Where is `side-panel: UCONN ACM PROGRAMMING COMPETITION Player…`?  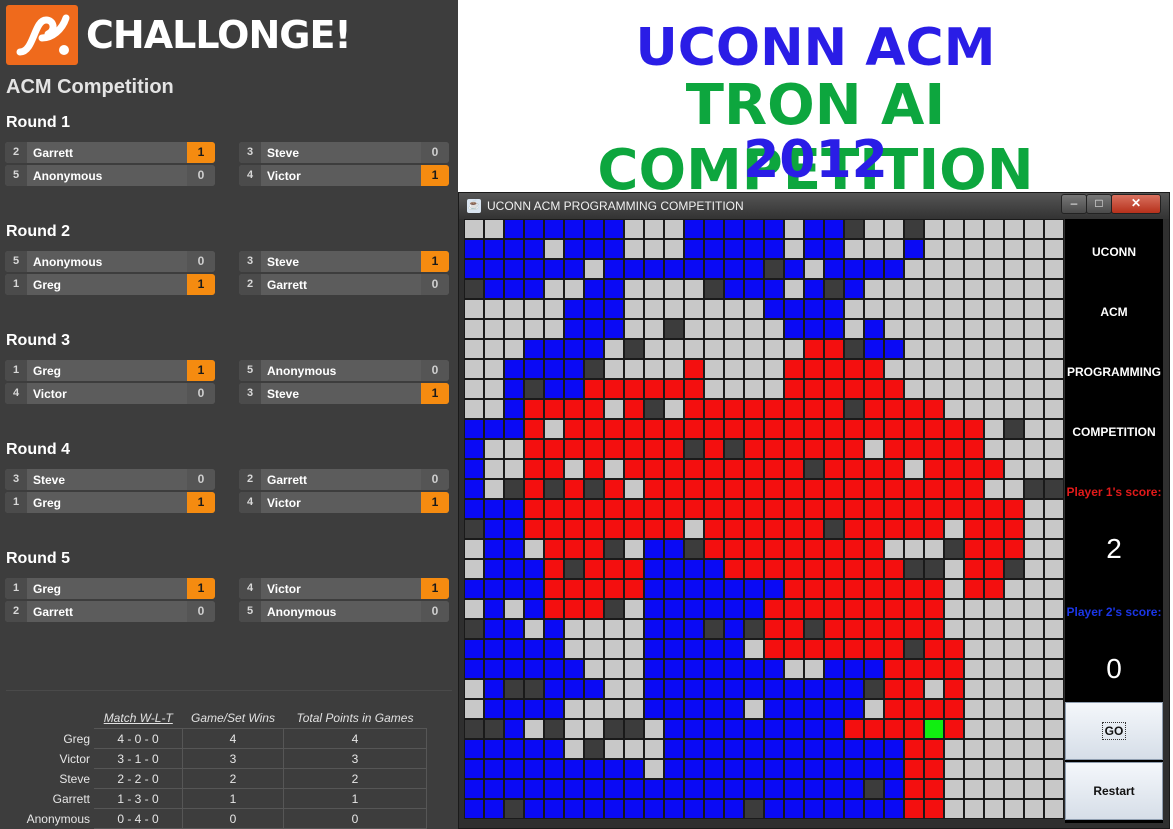 side-panel: UCONN ACM PROGRAMMING COMPETITION Player… is located at coordinates (1114, 521).